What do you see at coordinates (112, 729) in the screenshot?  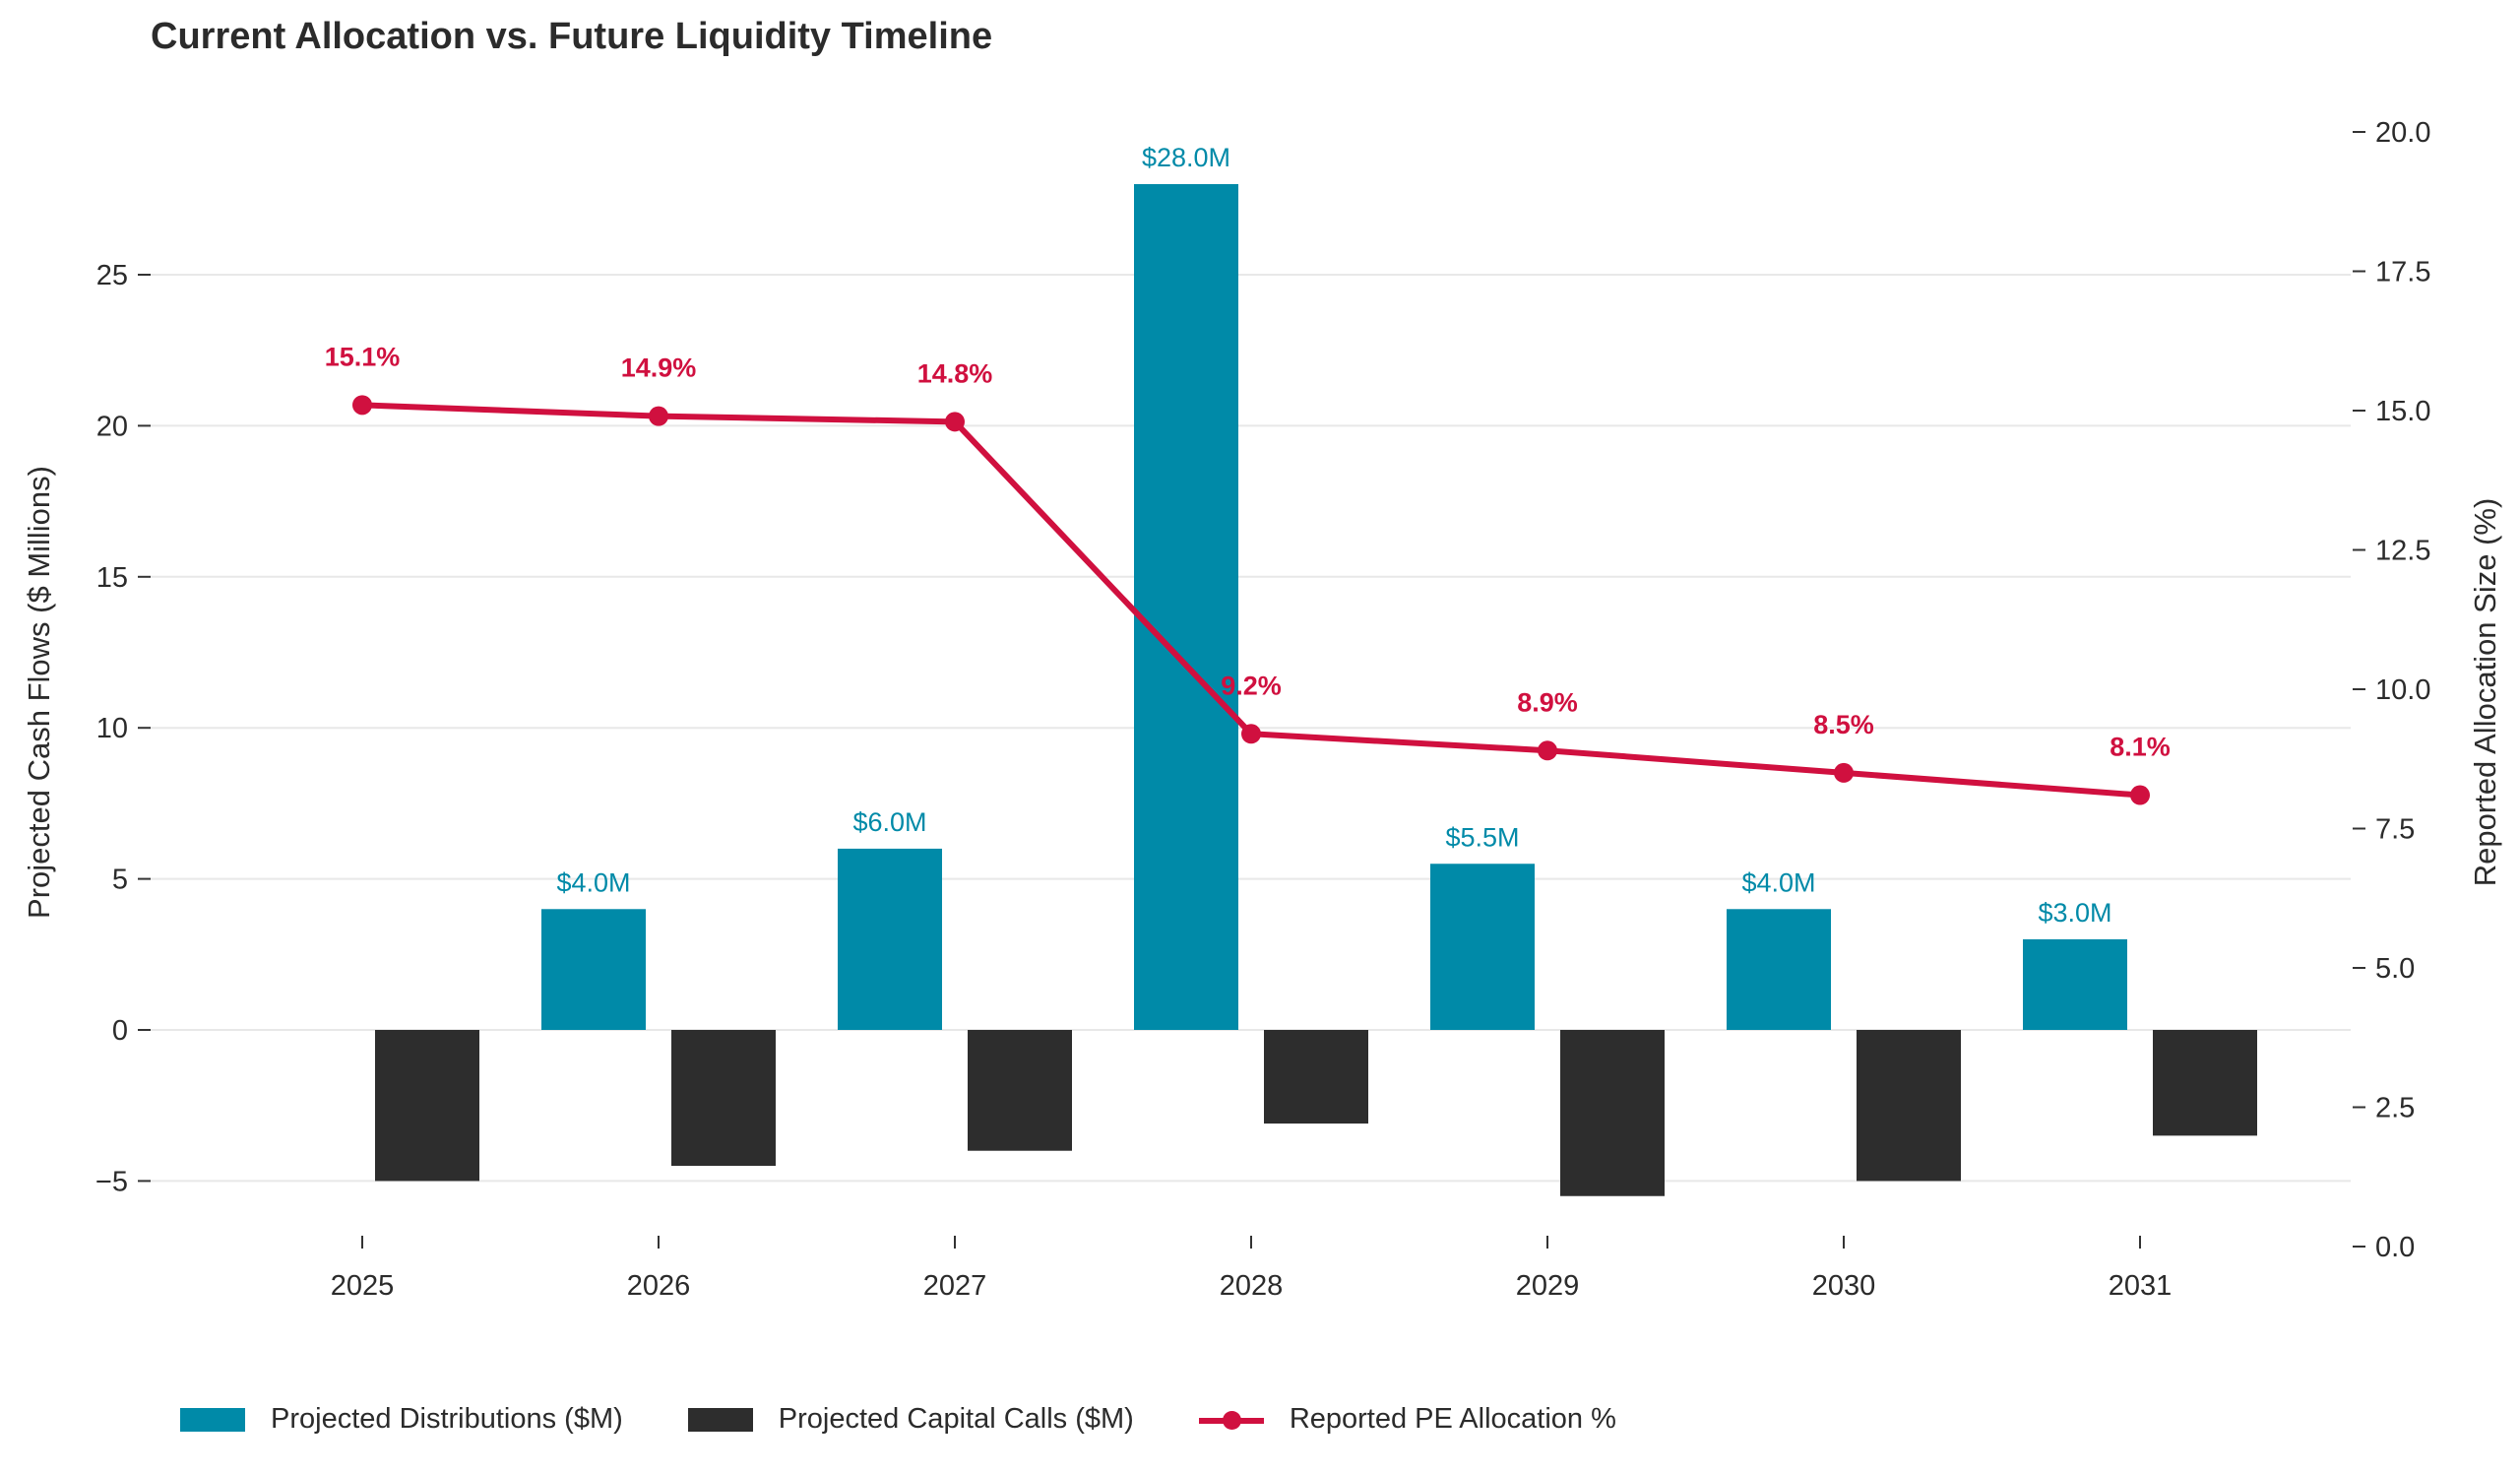 I see `y-tick-label: 10` at bounding box center [112, 729].